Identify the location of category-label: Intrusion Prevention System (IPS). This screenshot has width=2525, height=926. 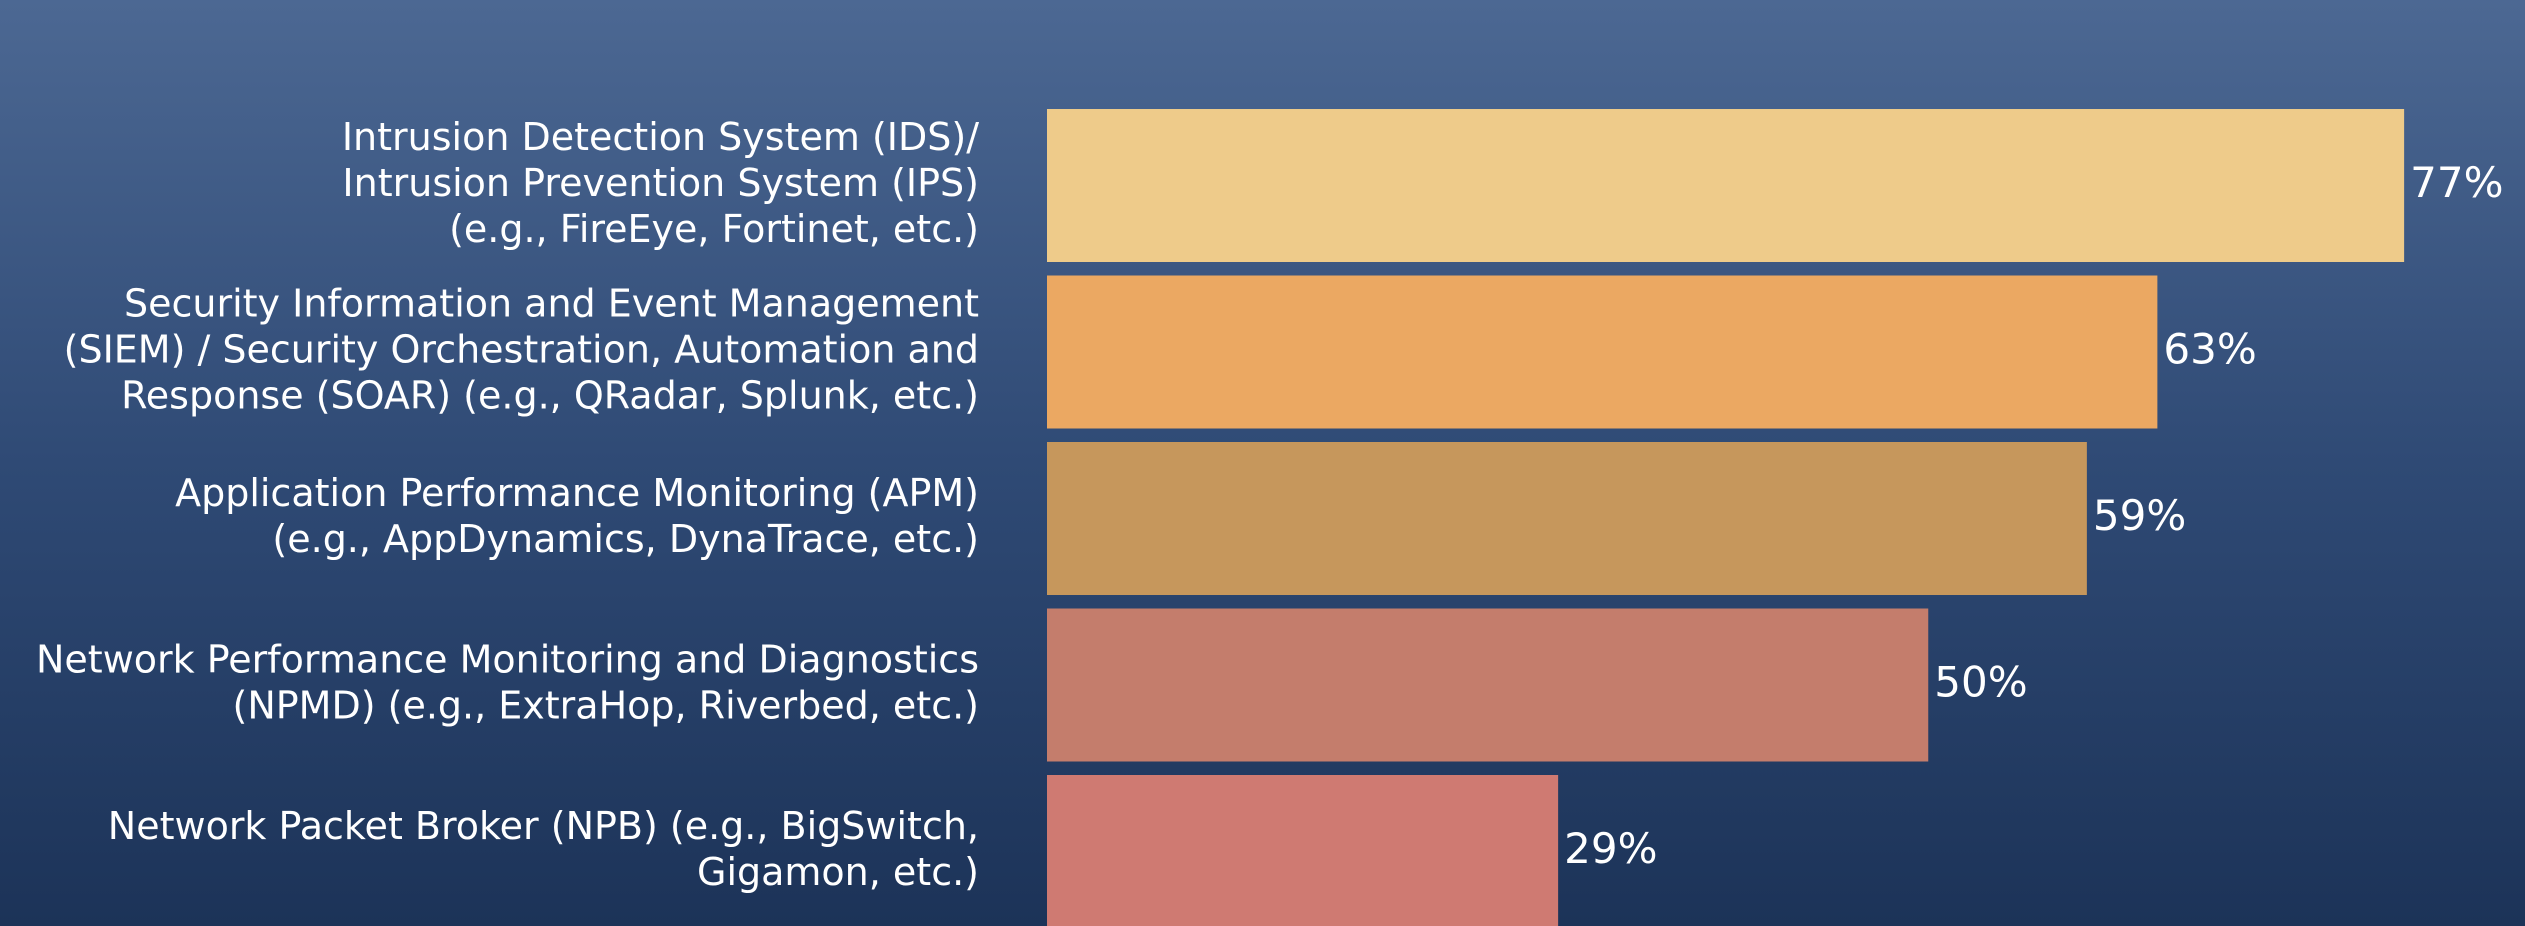
(660, 183).